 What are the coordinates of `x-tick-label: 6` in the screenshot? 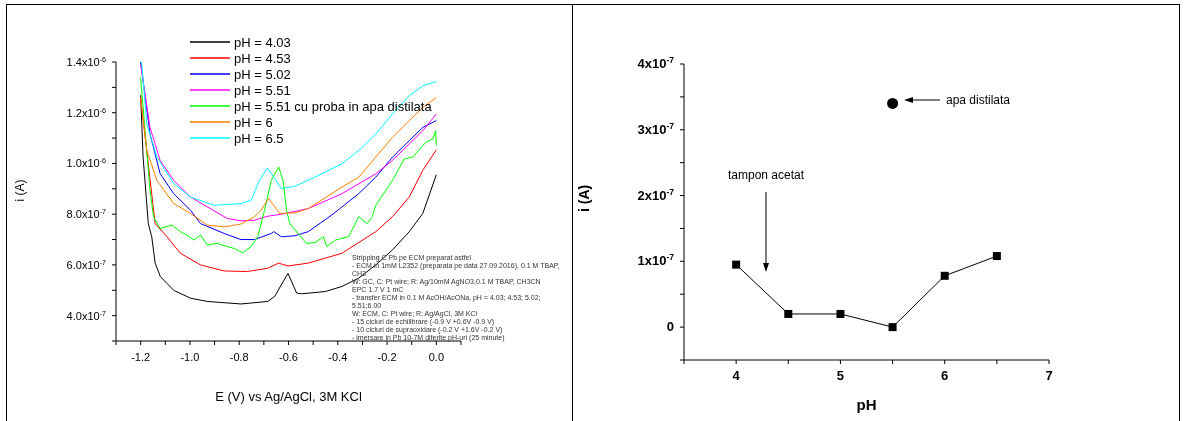 It's located at (945, 375).